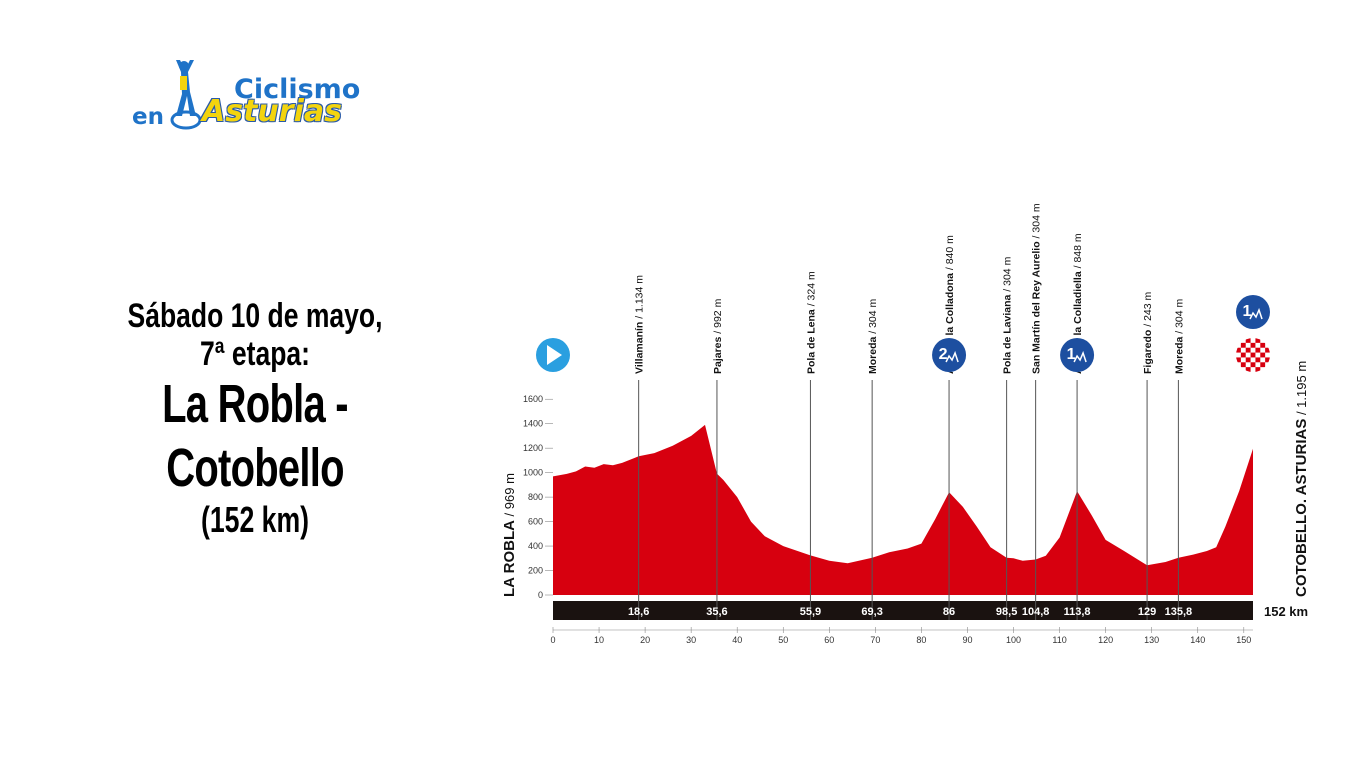 The height and width of the screenshot is (768, 1366). I want to click on x-tick-label: 150, so click(1243, 640).